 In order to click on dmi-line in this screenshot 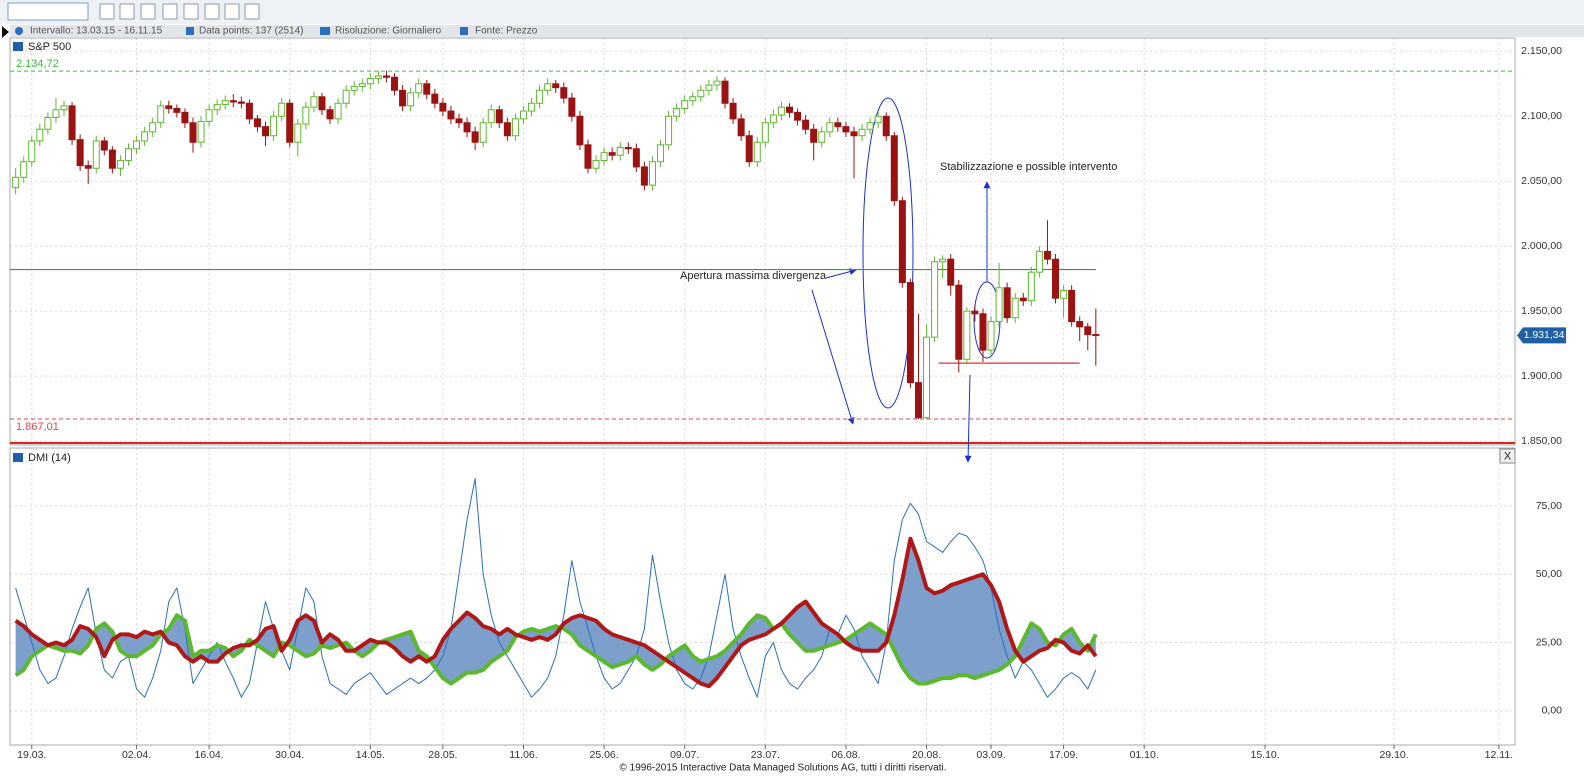, I will do `click(556, 649)`.